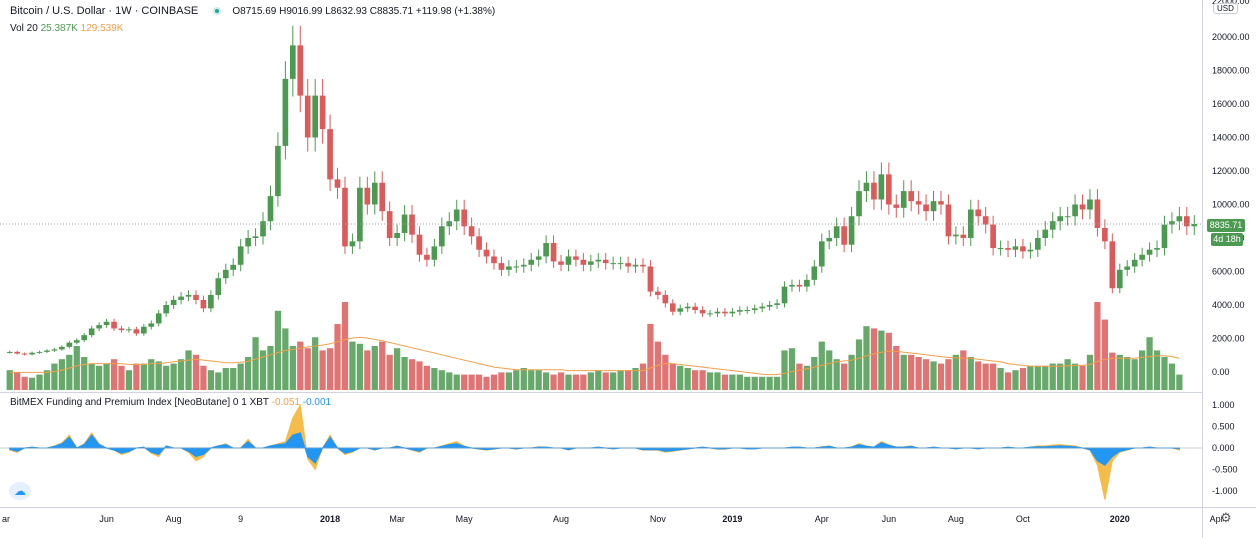 This screenshot has height=538, width=1256. What do you see at coordinates (1228, 305) in the screenshot?
I see `price-tick-label: 4000.00` at bounding box center [1228, 305].